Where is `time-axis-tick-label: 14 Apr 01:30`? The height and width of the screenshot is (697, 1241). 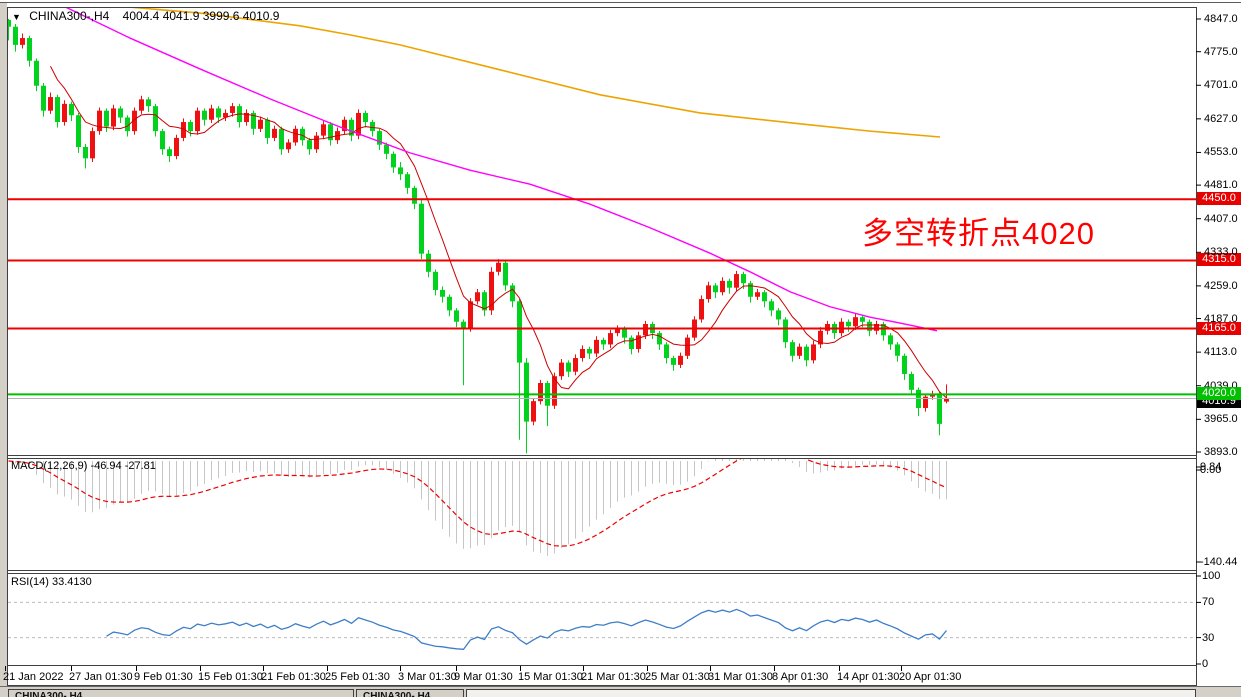
time-axis-tick-label: 14 Apr 01:30 is located at coordinates (868, 677).